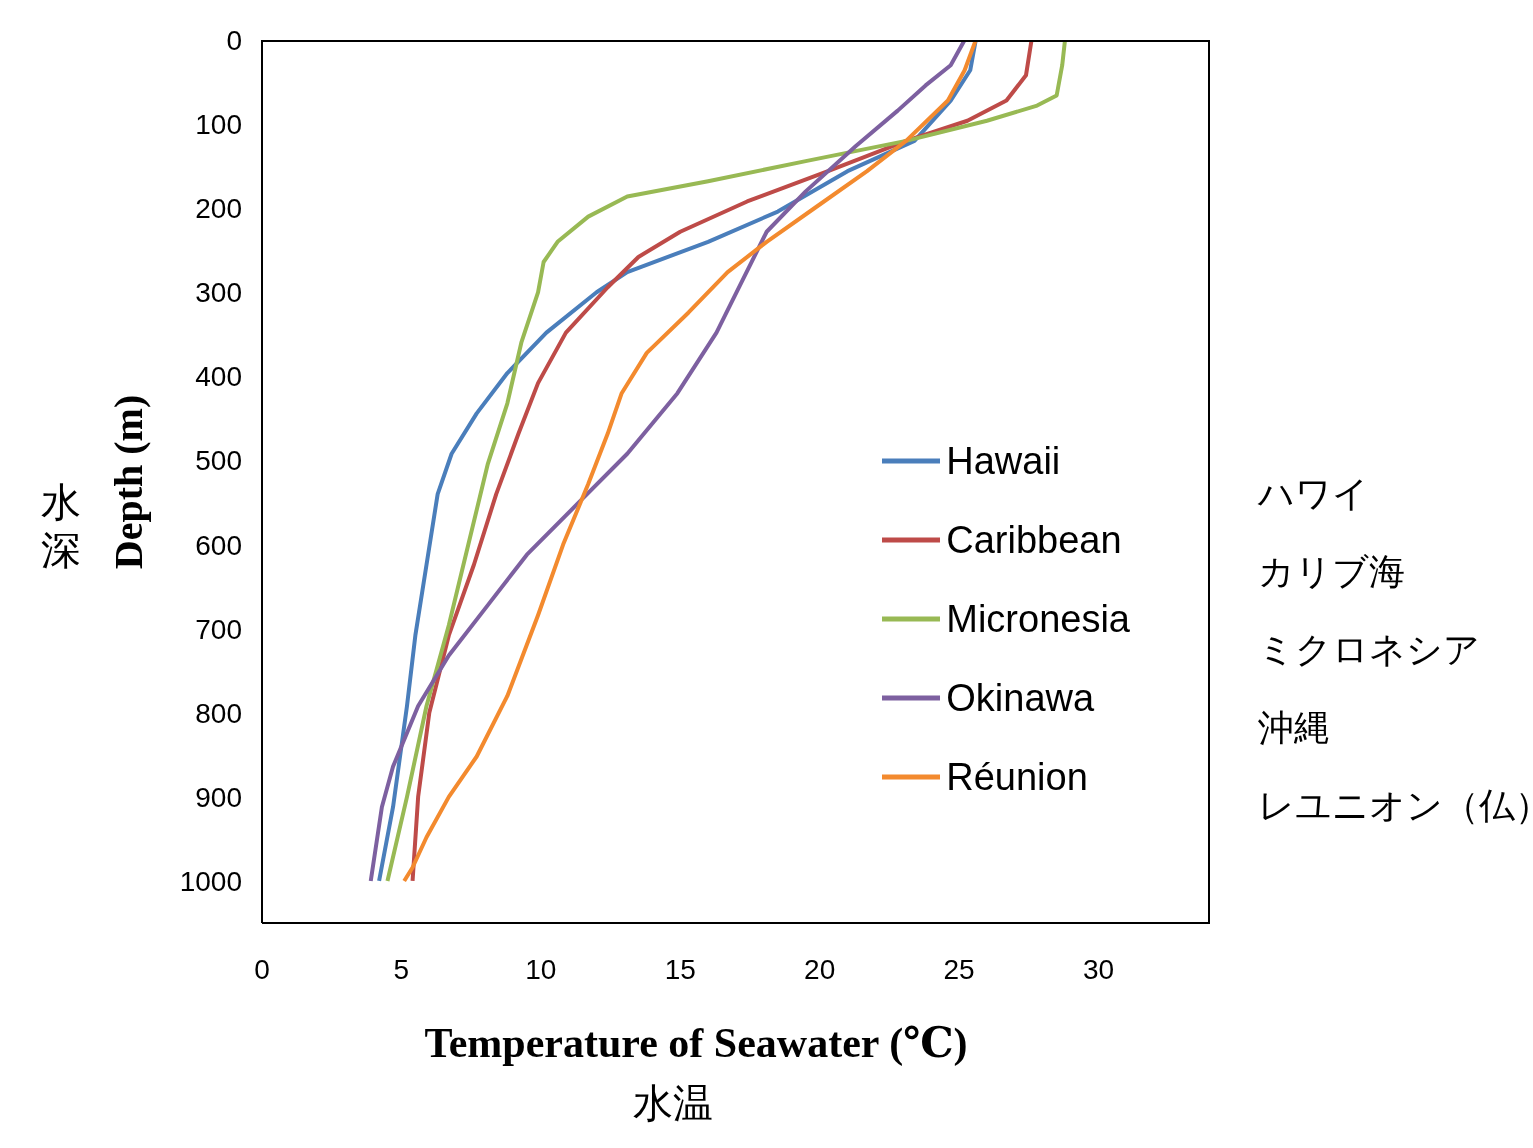  Describe the element at coordinates (218, 125) in the screenshot. I see `y-tick-label: 100` at that location.